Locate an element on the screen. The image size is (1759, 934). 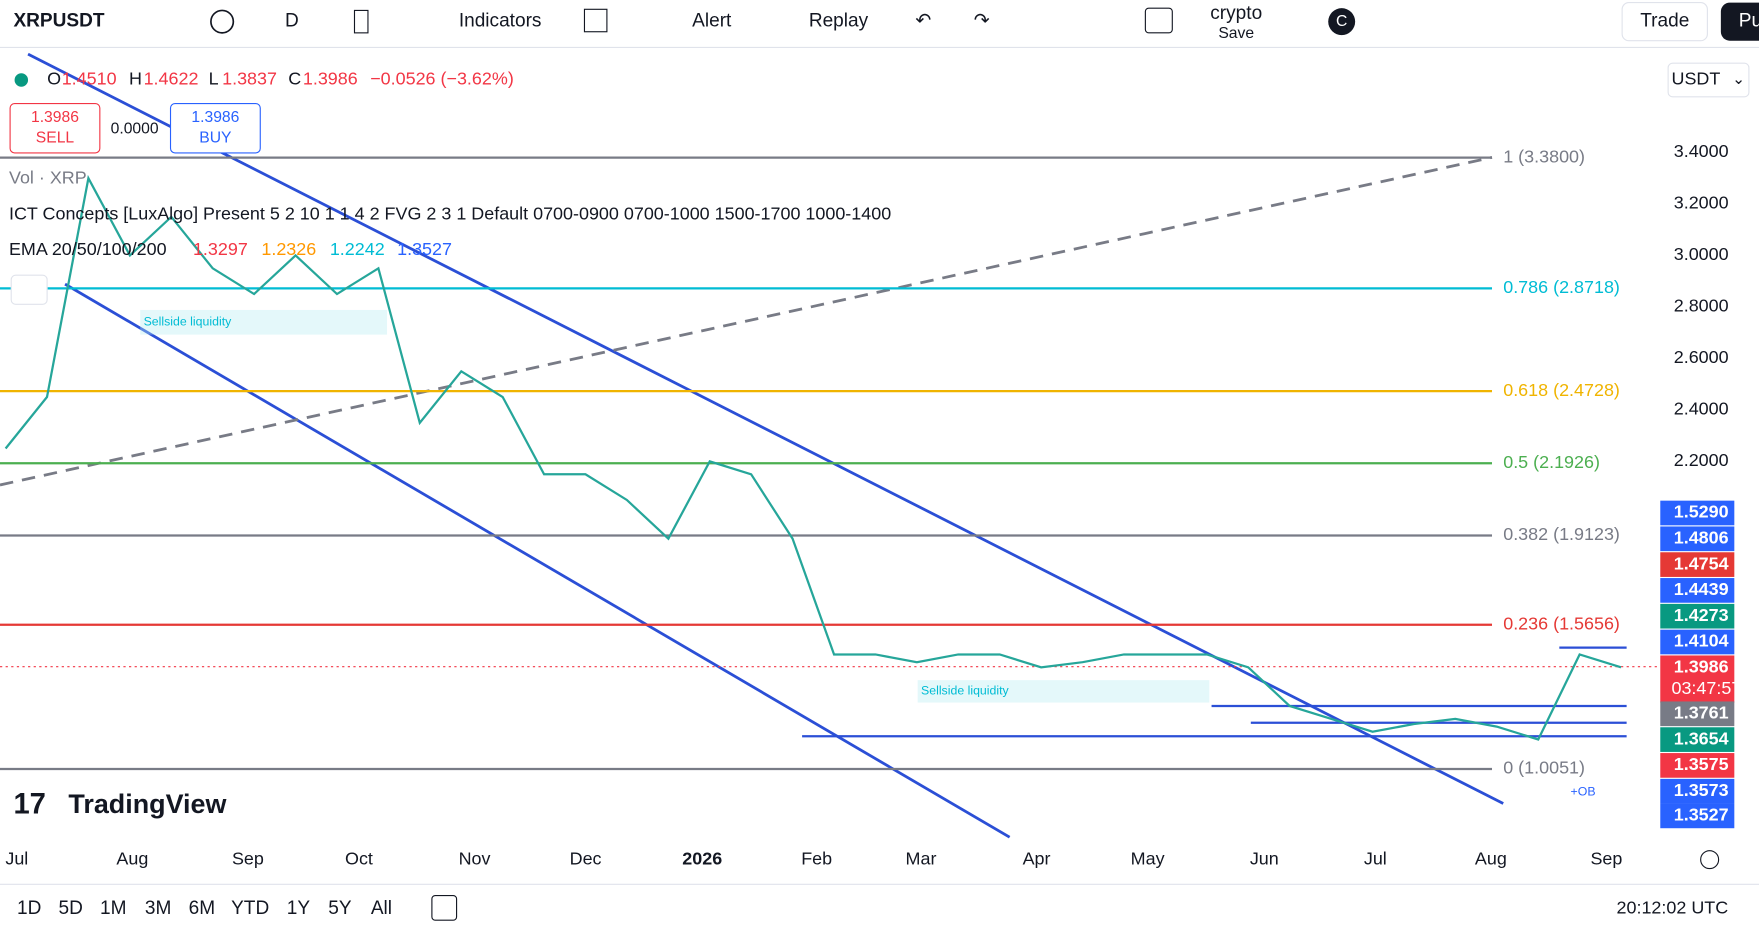
currency: USDT is located at coordinates (1695, 79).